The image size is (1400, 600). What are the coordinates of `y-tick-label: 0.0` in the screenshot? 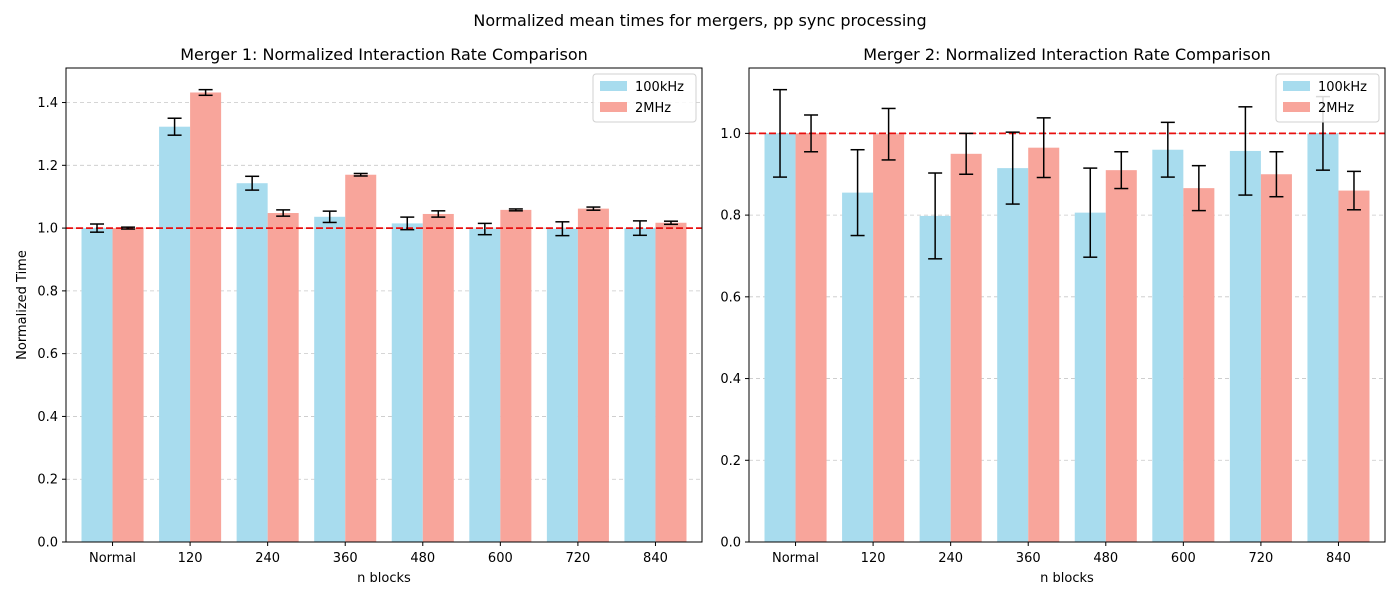 It's located at (730, 543).